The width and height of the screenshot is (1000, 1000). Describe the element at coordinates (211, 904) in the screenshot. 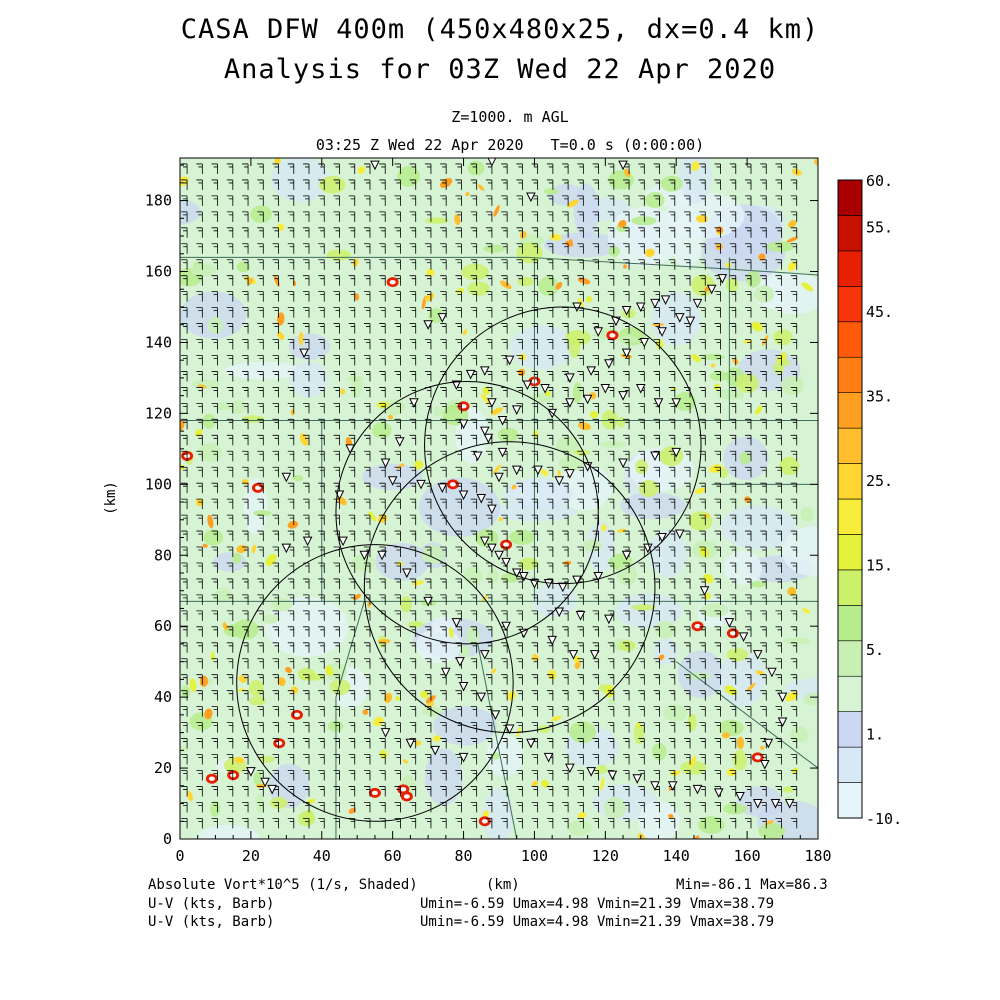

I see `barb-label-1: U-V (kts, Barb)` at that location.